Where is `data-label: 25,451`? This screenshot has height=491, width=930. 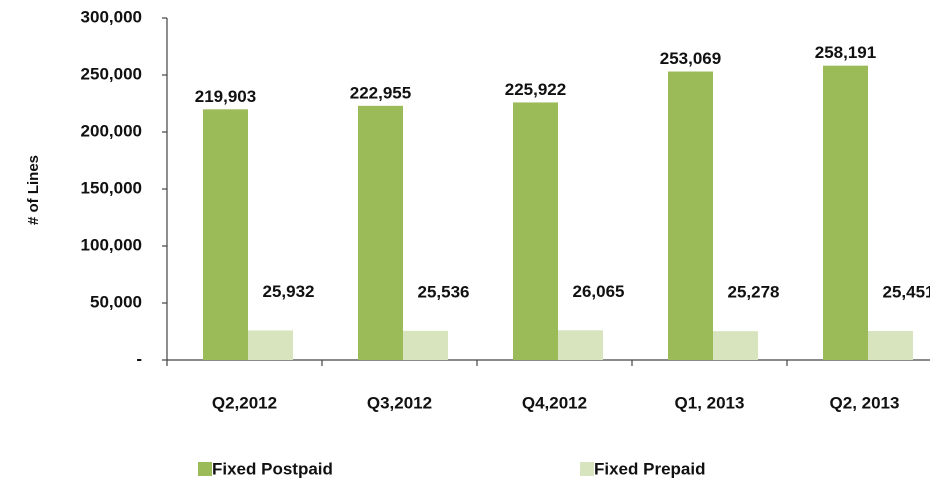 data-label: 25,451 is located at coordinates (906, 291).